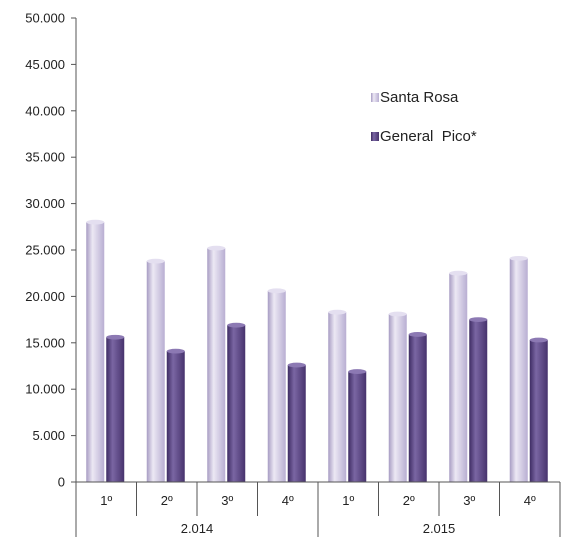  I want to click on y-tick-label: 30.000, so click(45, 203).